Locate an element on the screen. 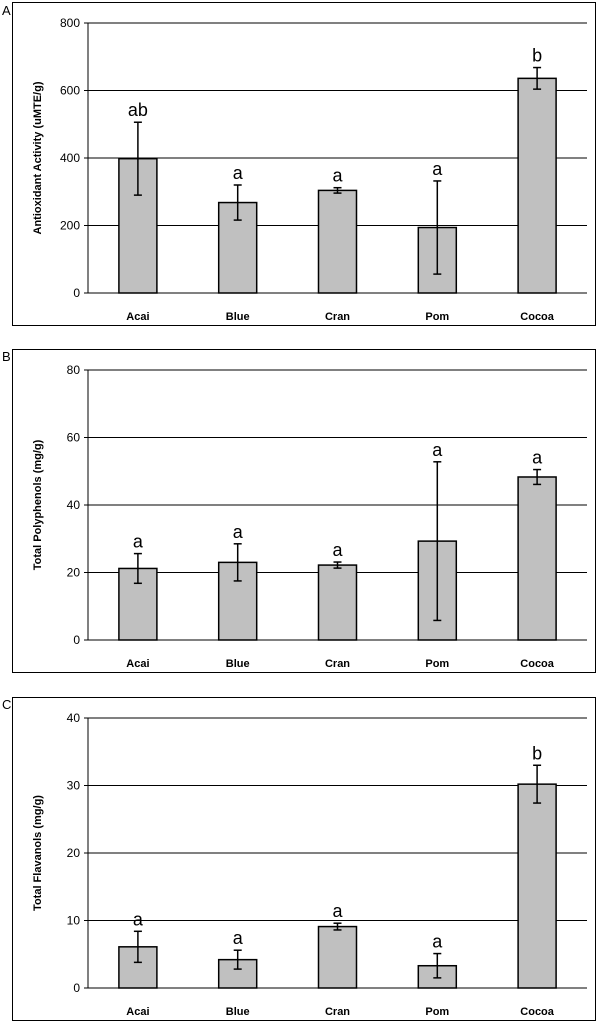 Image resolution: width=600 pixels, height=1032 pixels. significance-label: ab is located at coordinates (138, 110).